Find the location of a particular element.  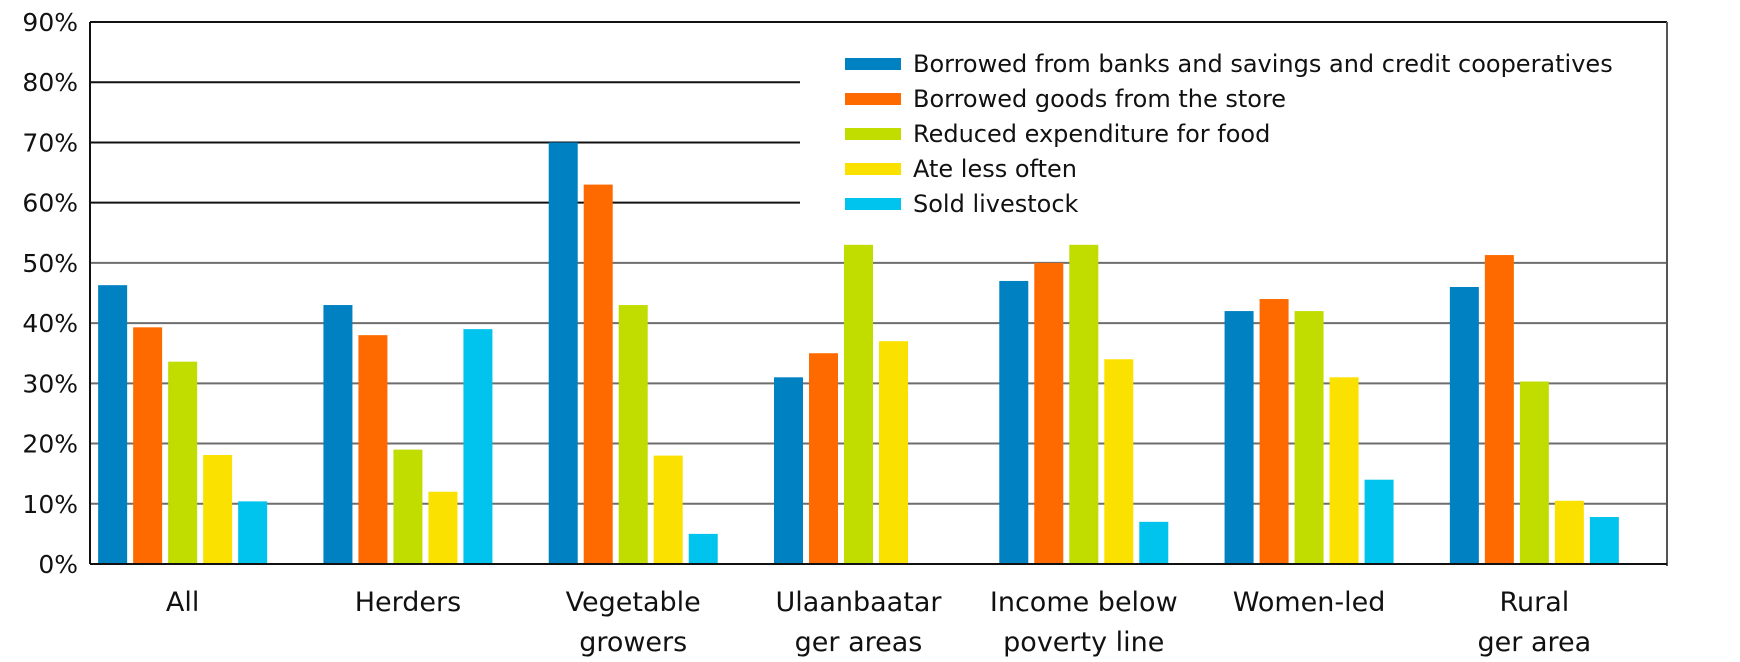

y-tick-label: 50% is located at coordinates (50, 263).